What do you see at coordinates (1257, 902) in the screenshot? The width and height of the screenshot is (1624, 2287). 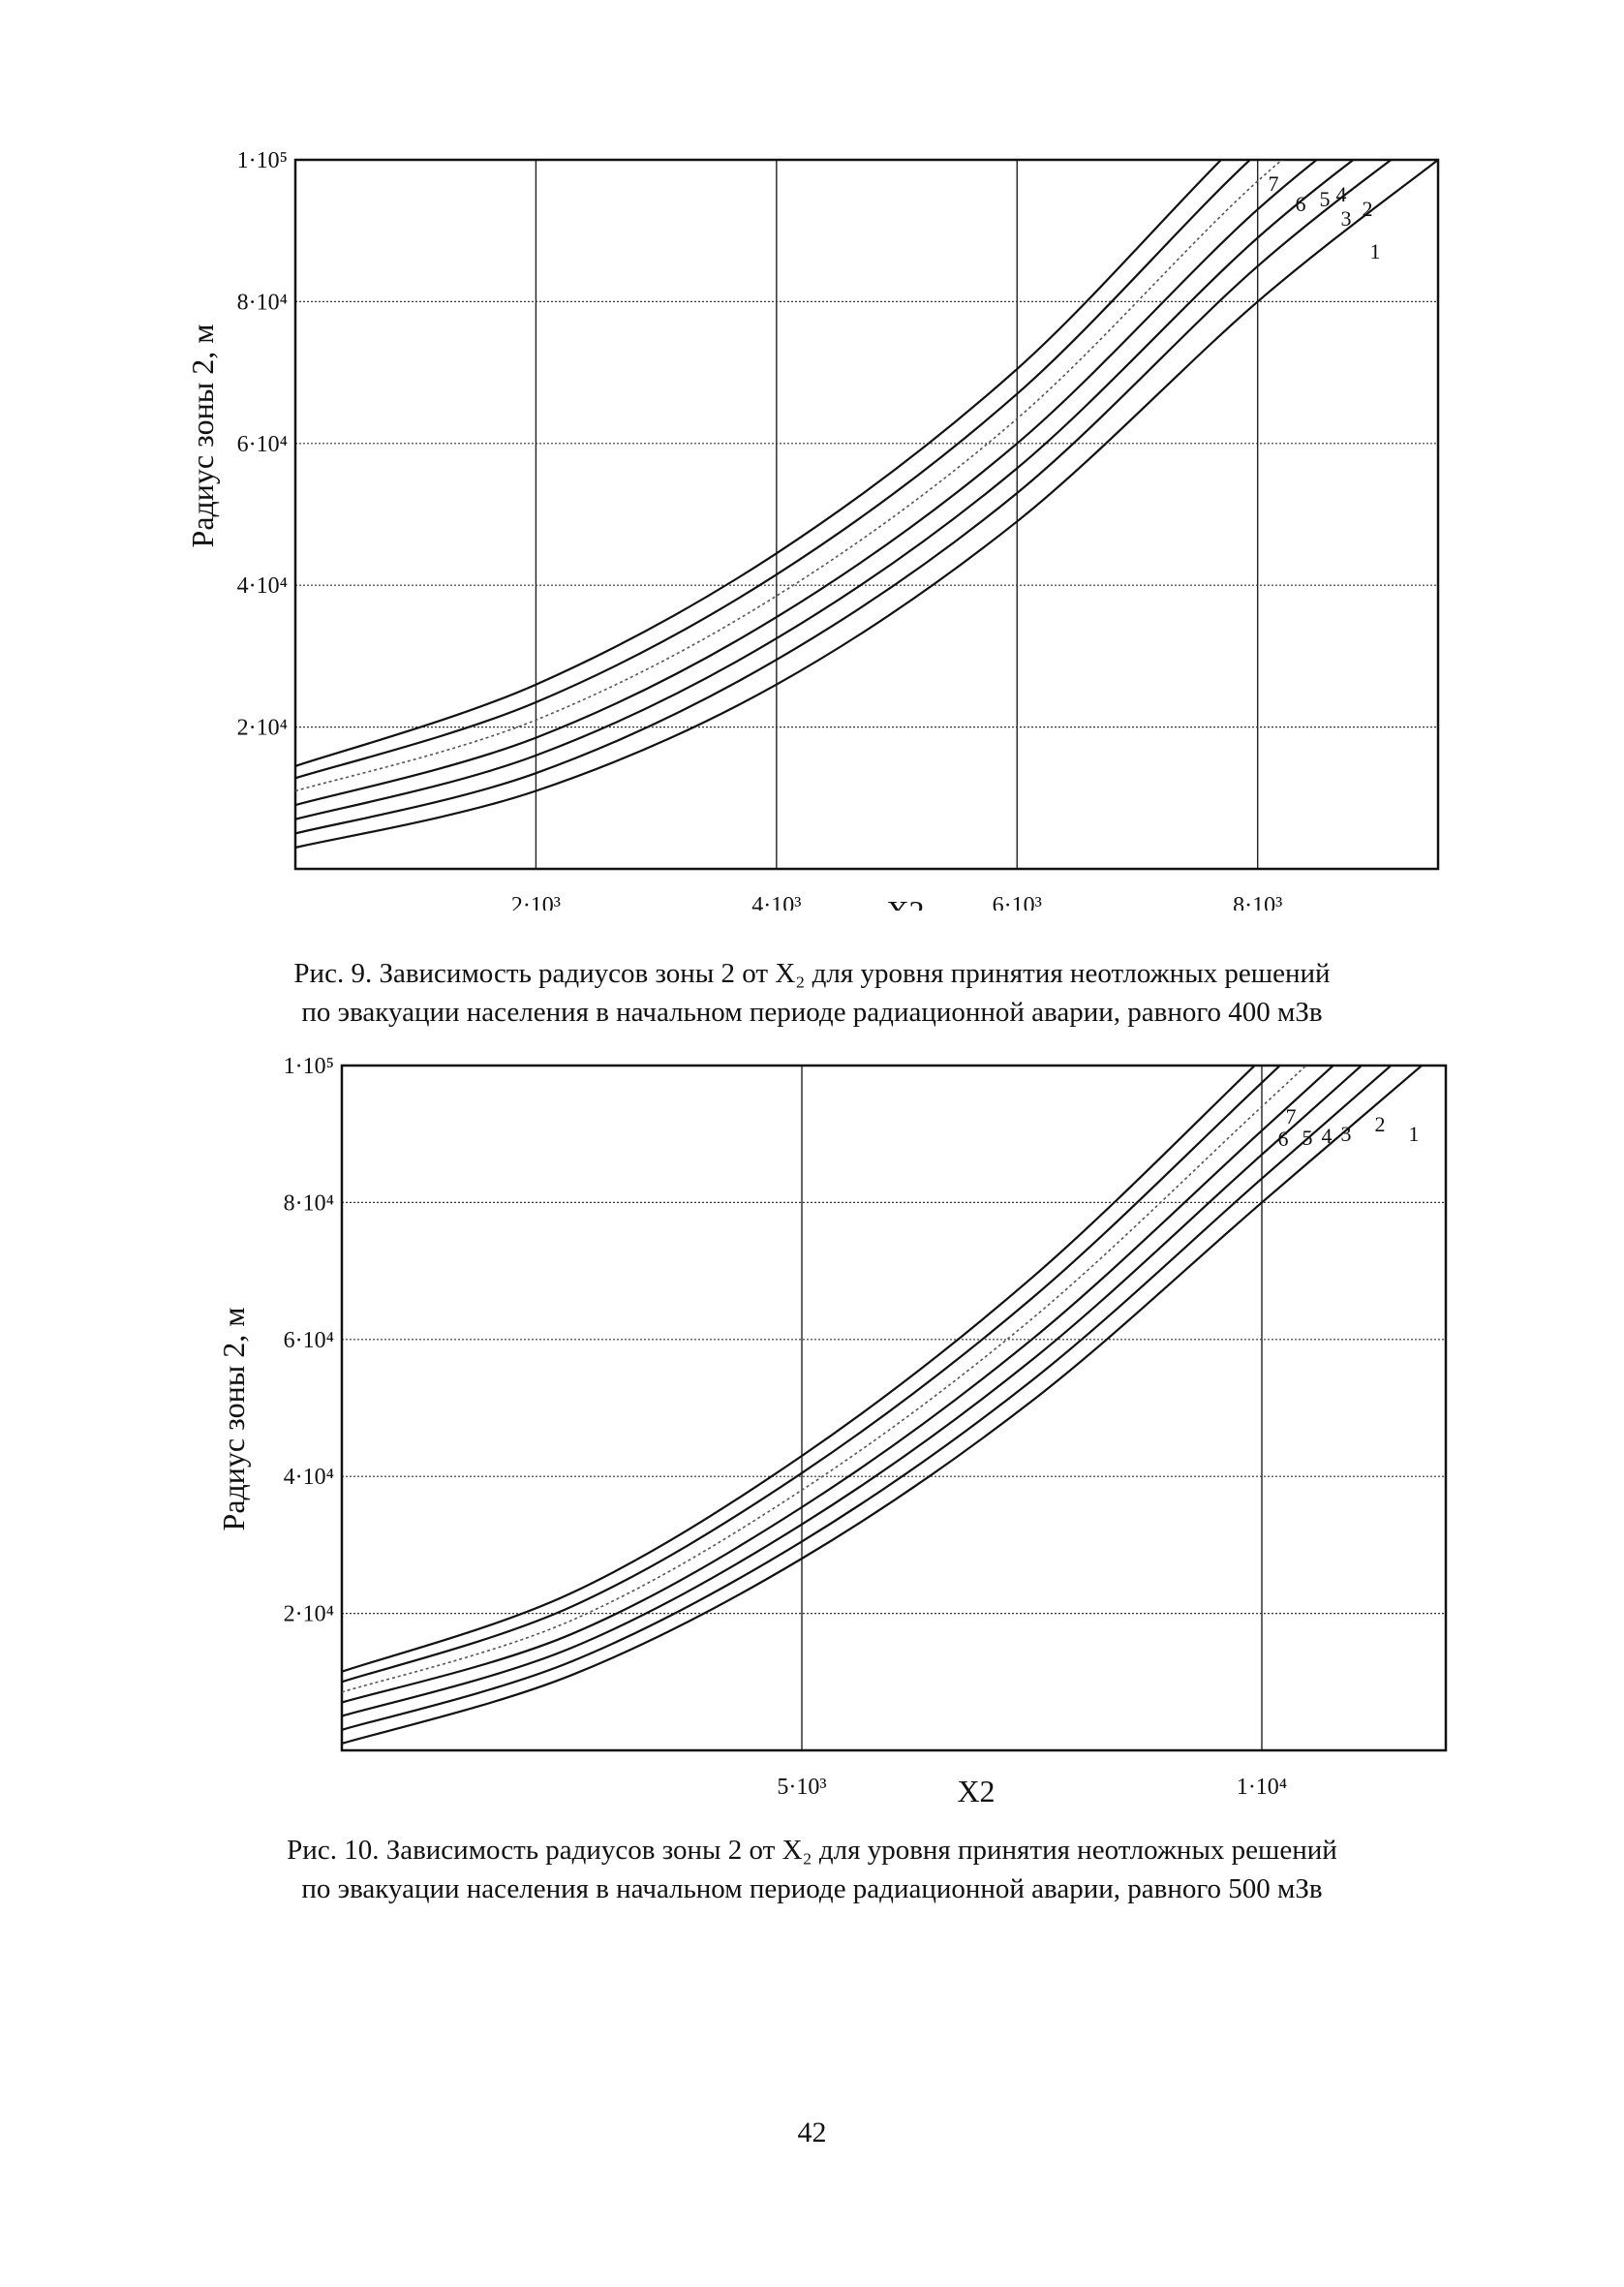 I see `fig9-x-tick-label: 8·10³` at bounding box center [1257, 902].